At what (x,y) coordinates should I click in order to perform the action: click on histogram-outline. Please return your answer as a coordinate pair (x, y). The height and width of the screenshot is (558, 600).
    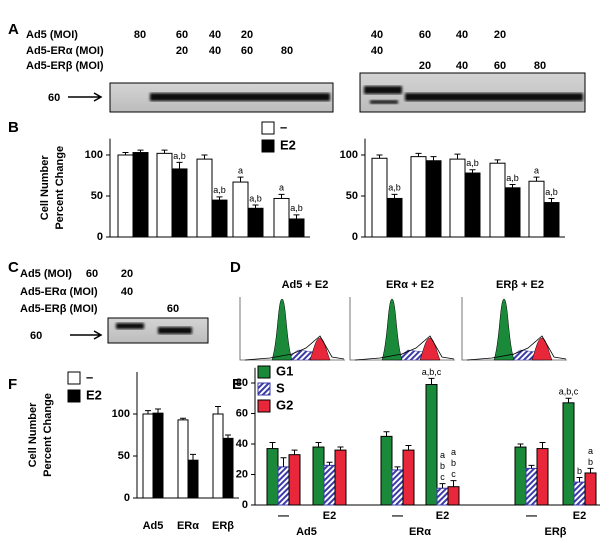
    Looking at the image, I should click on (516, 348).